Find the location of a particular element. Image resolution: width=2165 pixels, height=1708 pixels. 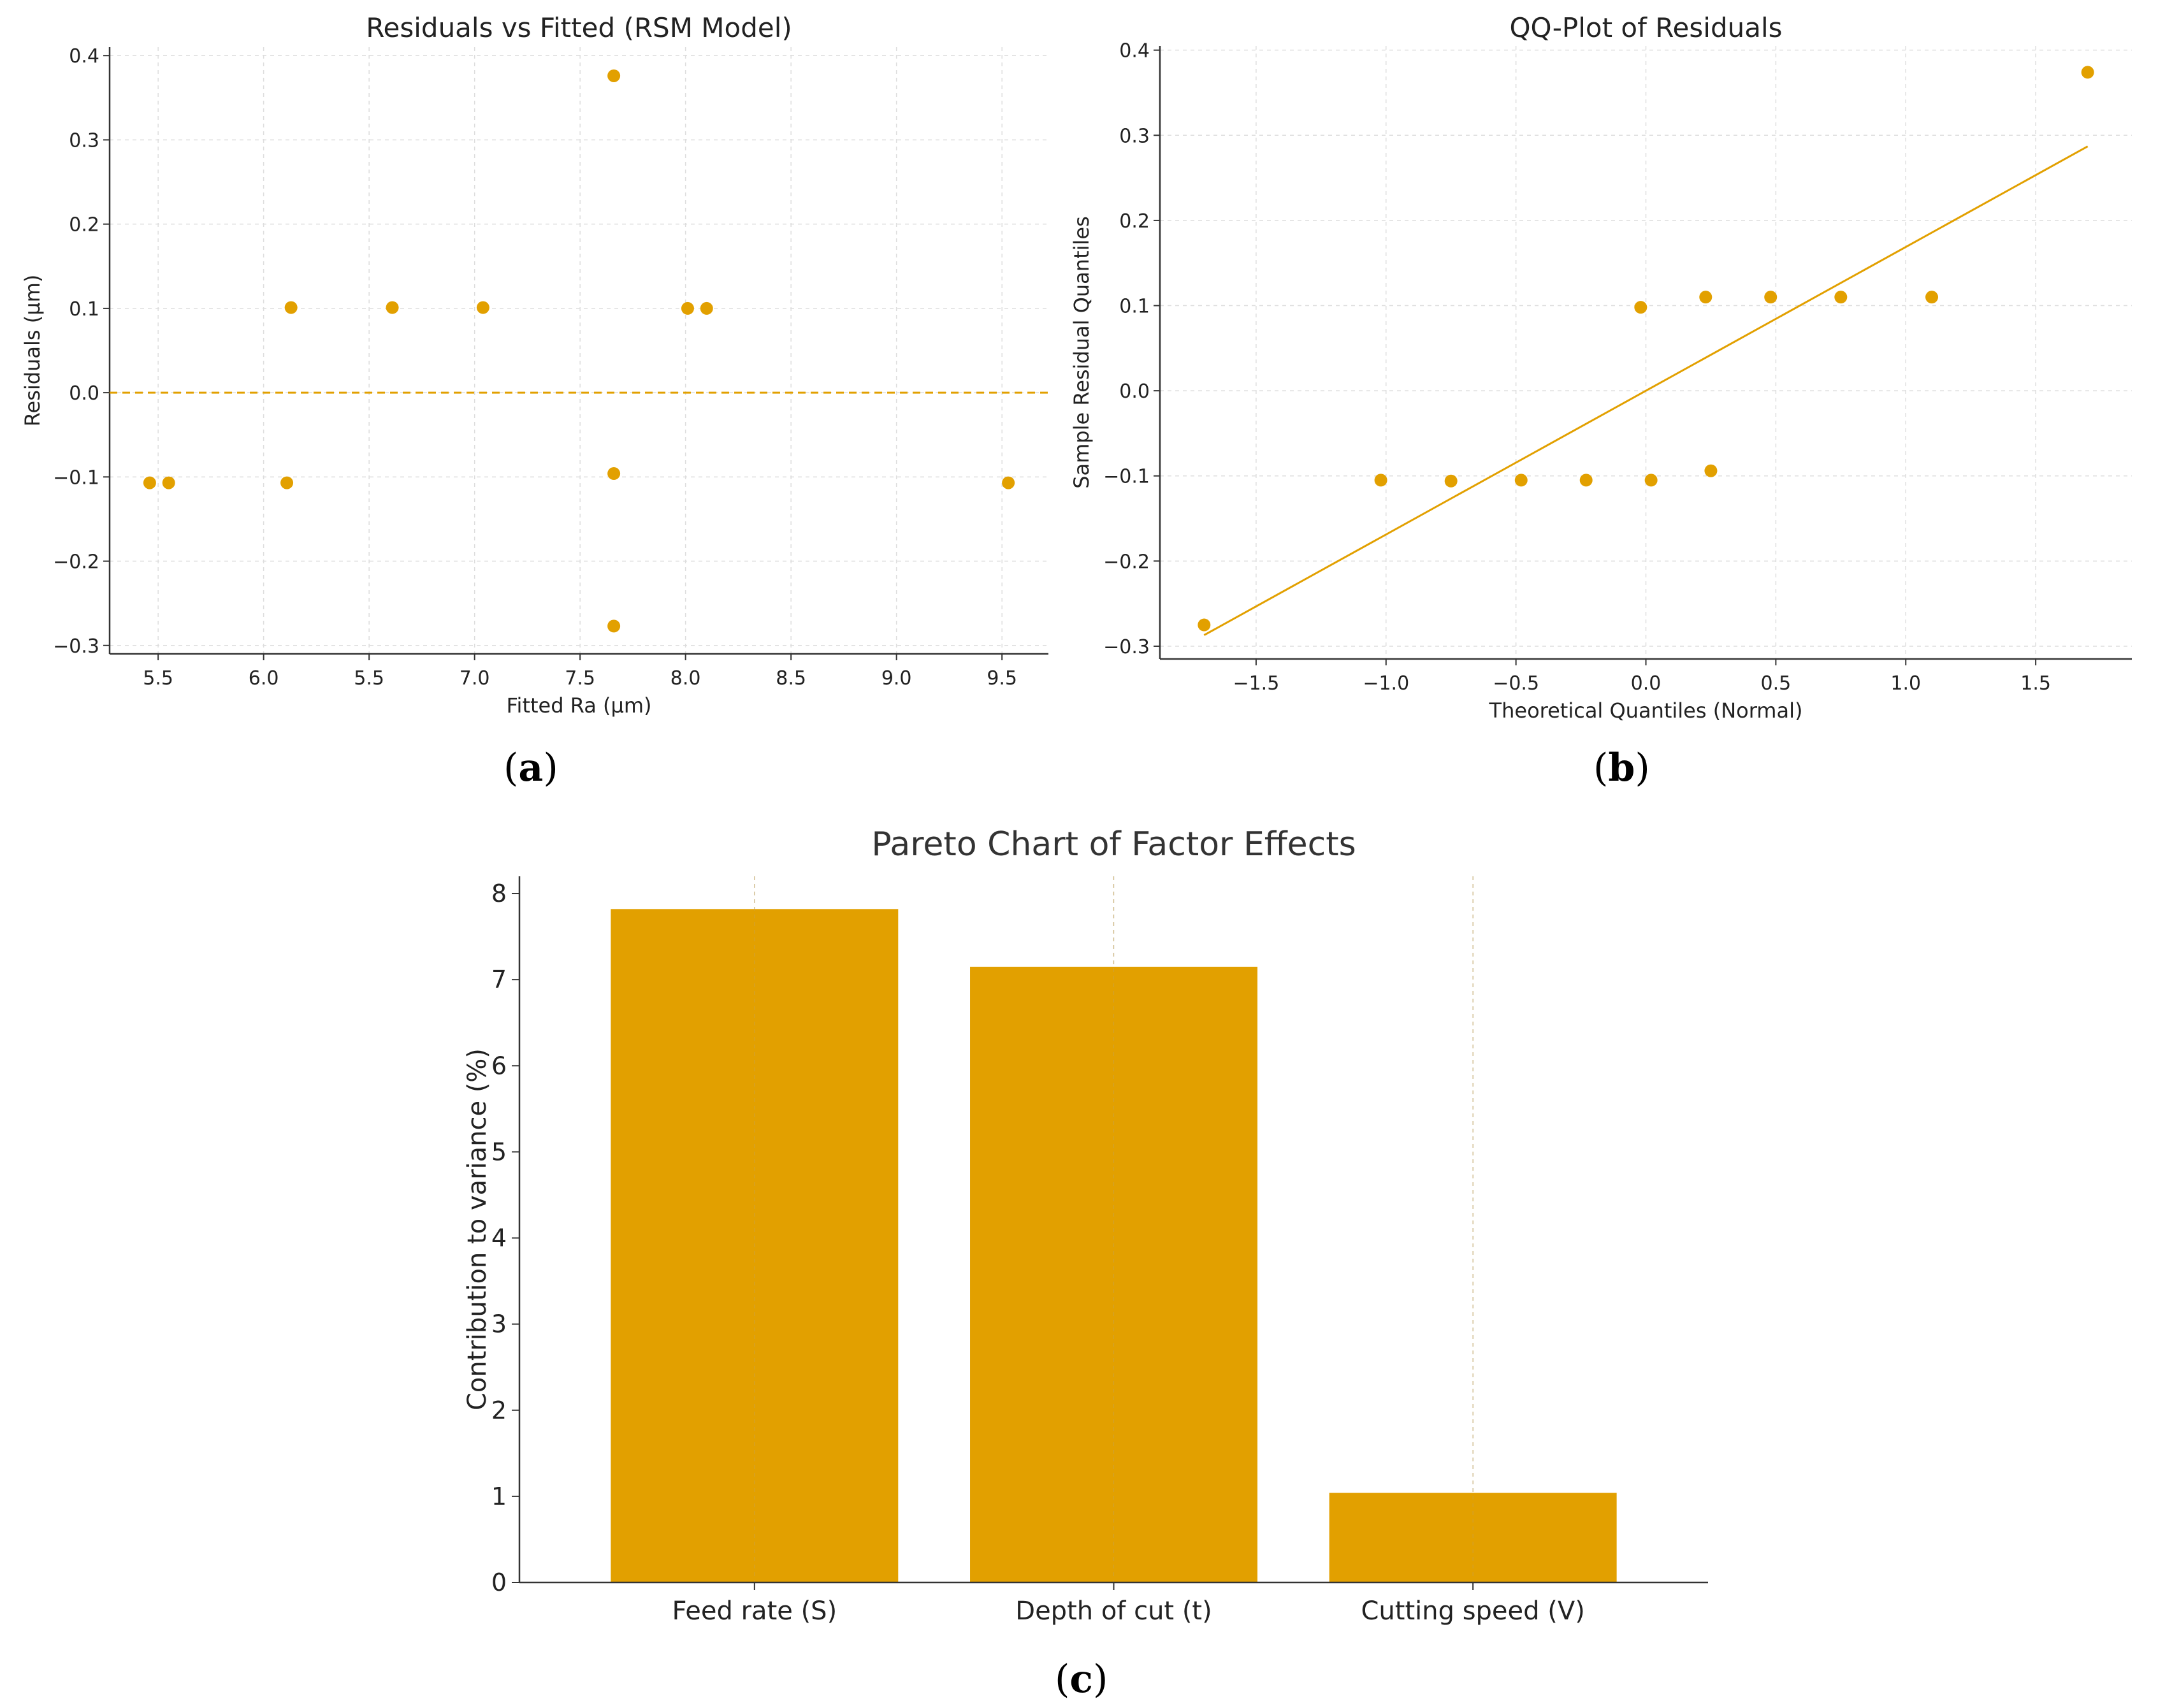

caption-b: (b) is located at coordinates (1621, 768).